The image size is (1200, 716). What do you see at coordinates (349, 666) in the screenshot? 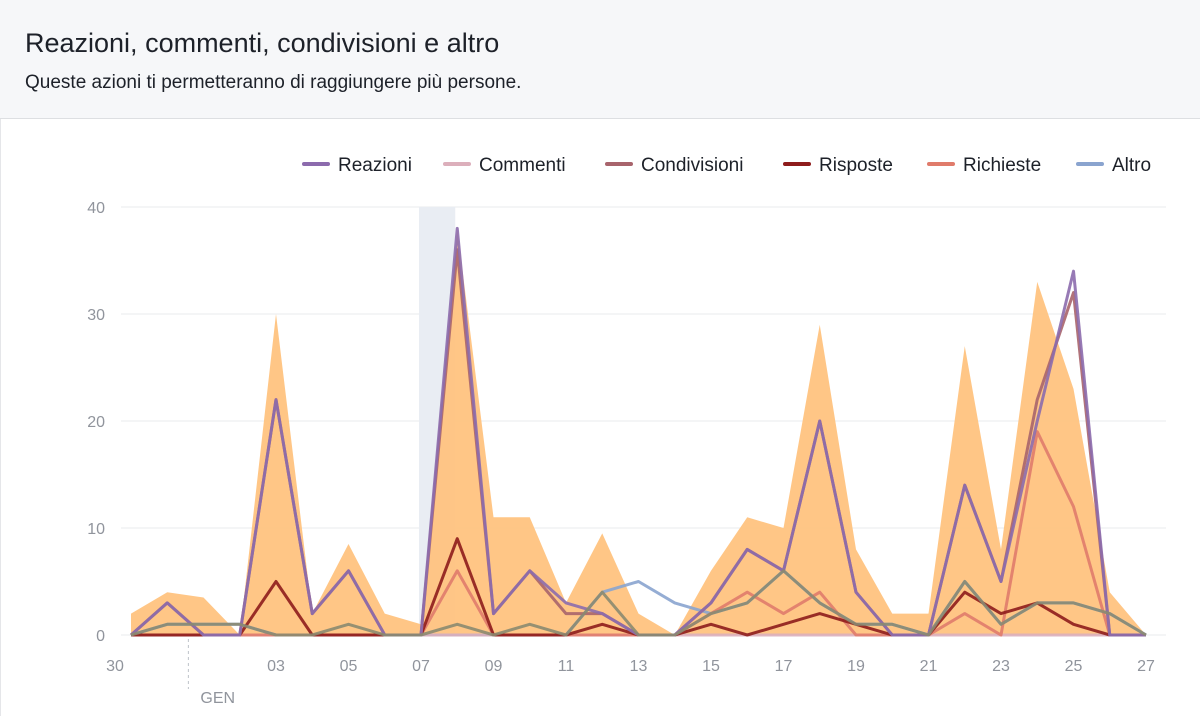
I see `x-tick-label: 05` at bounding box center [349, 666].